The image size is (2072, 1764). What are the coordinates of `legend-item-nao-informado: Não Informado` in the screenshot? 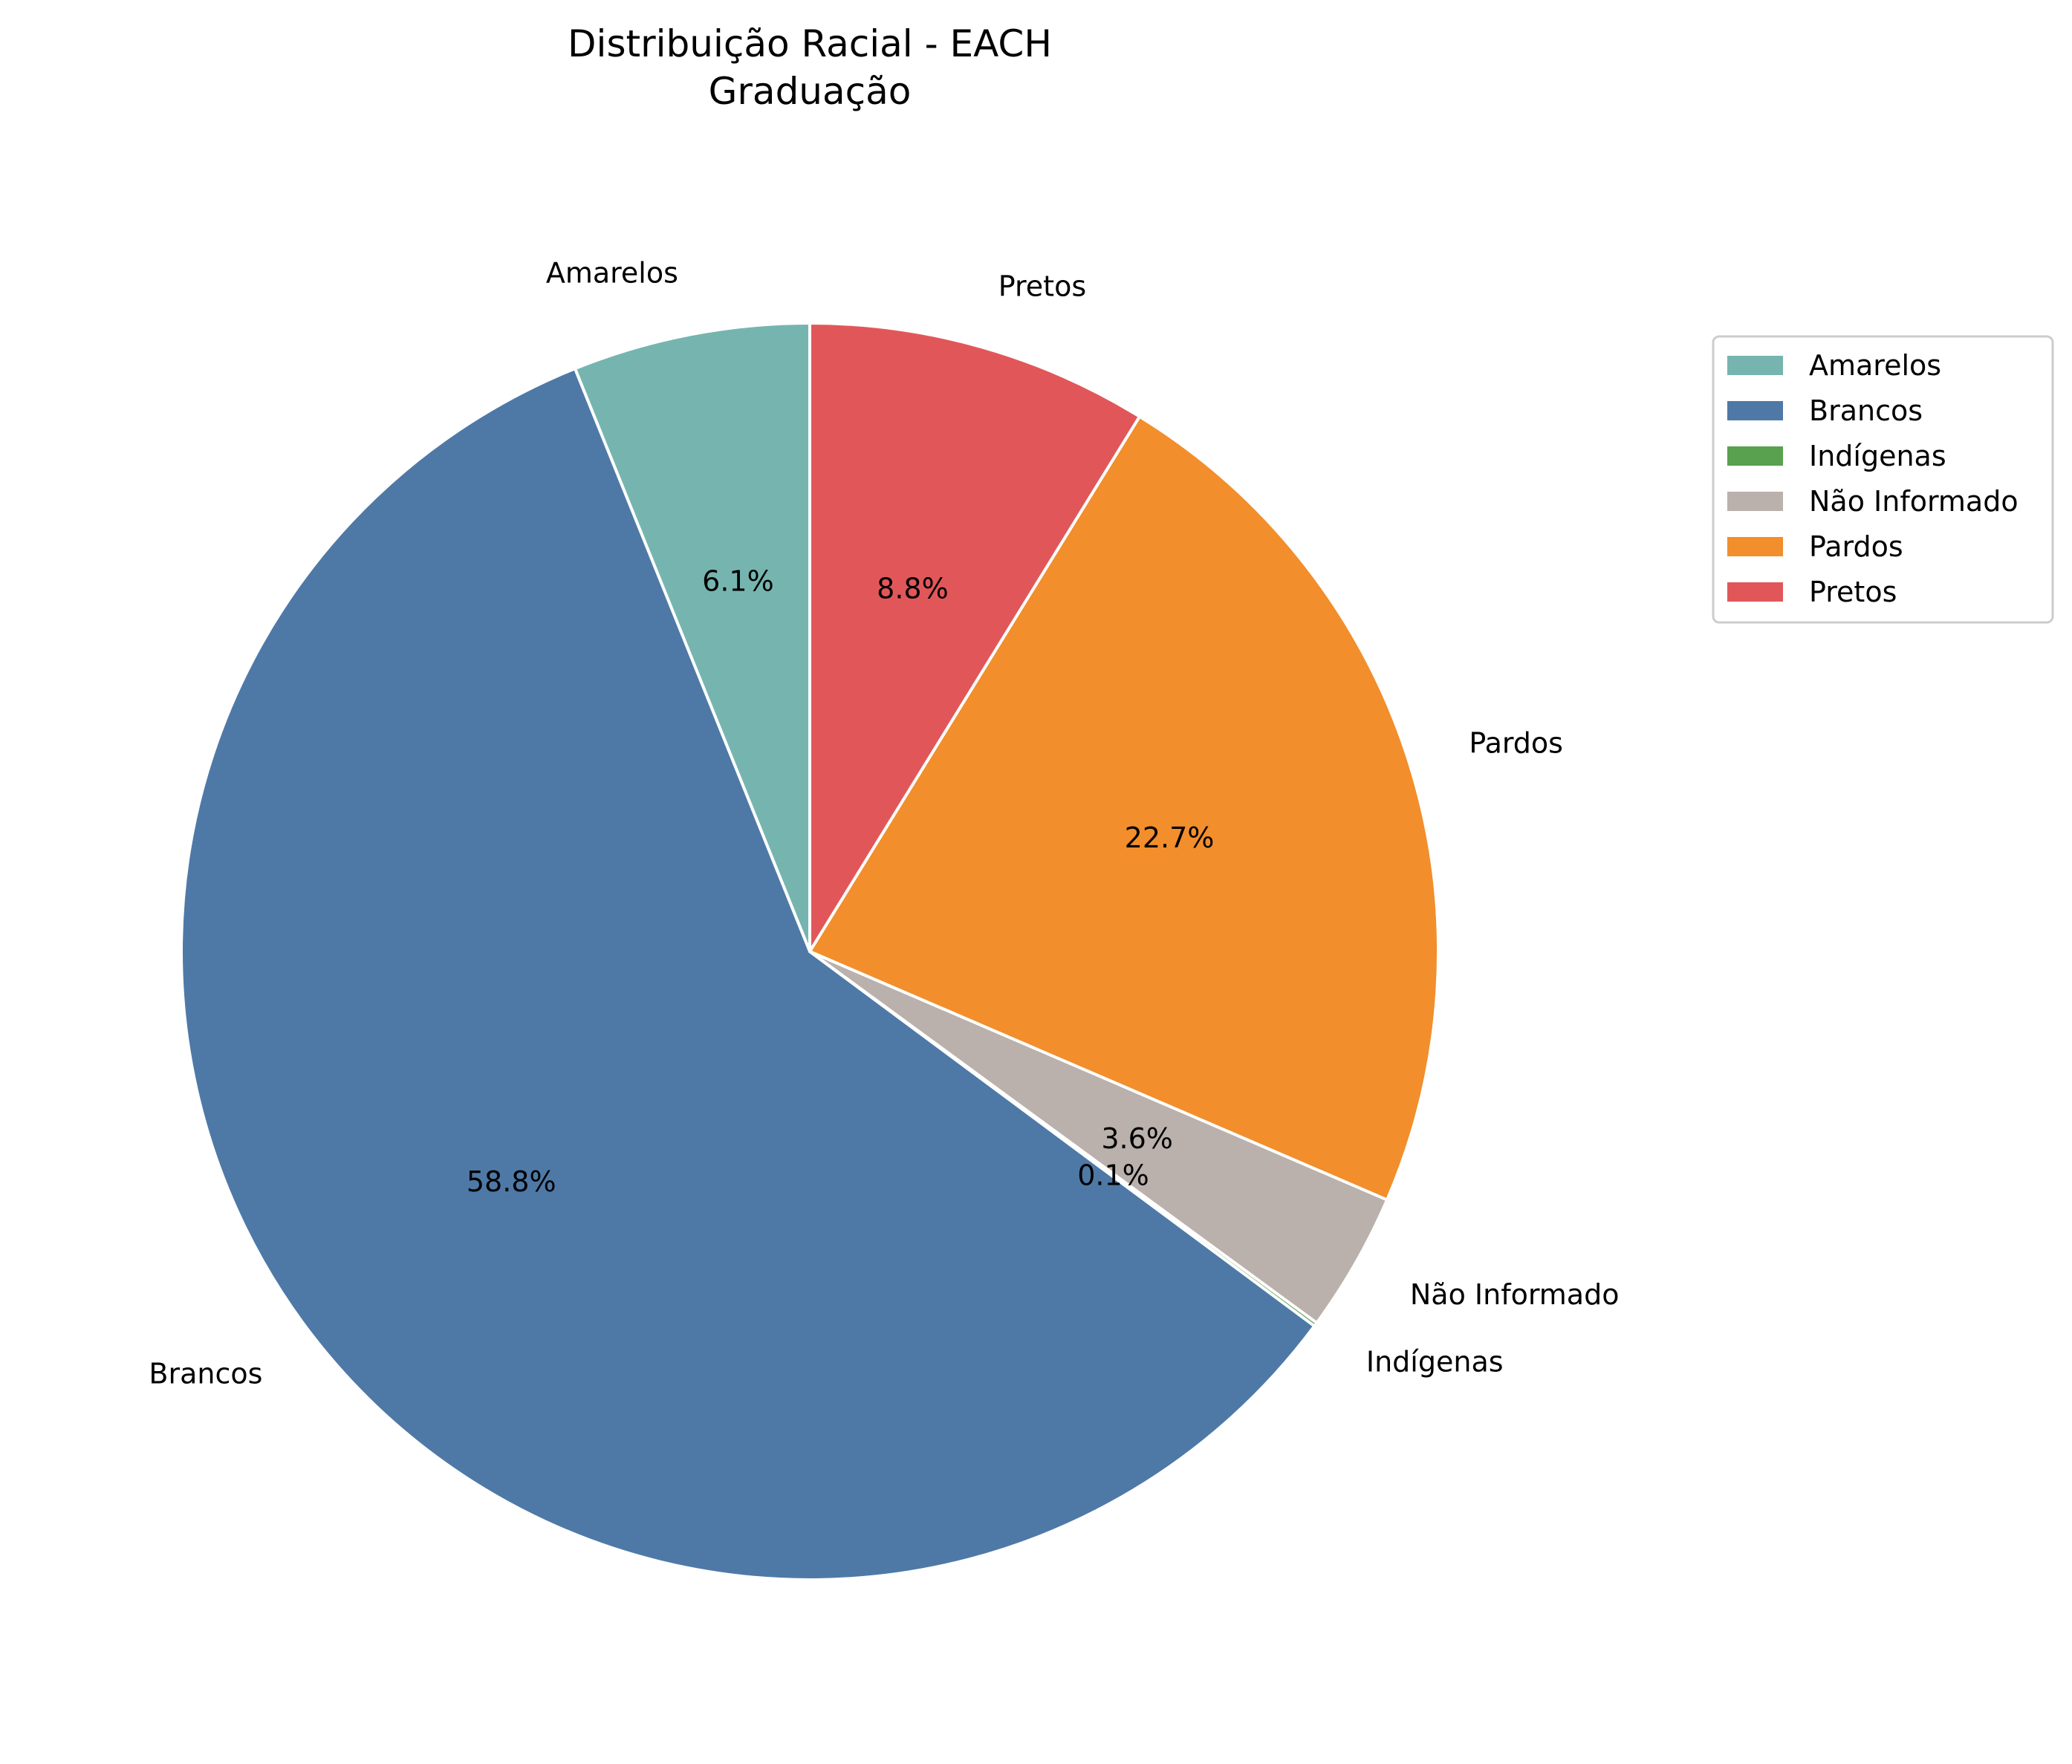 It's located at (1873, 501).